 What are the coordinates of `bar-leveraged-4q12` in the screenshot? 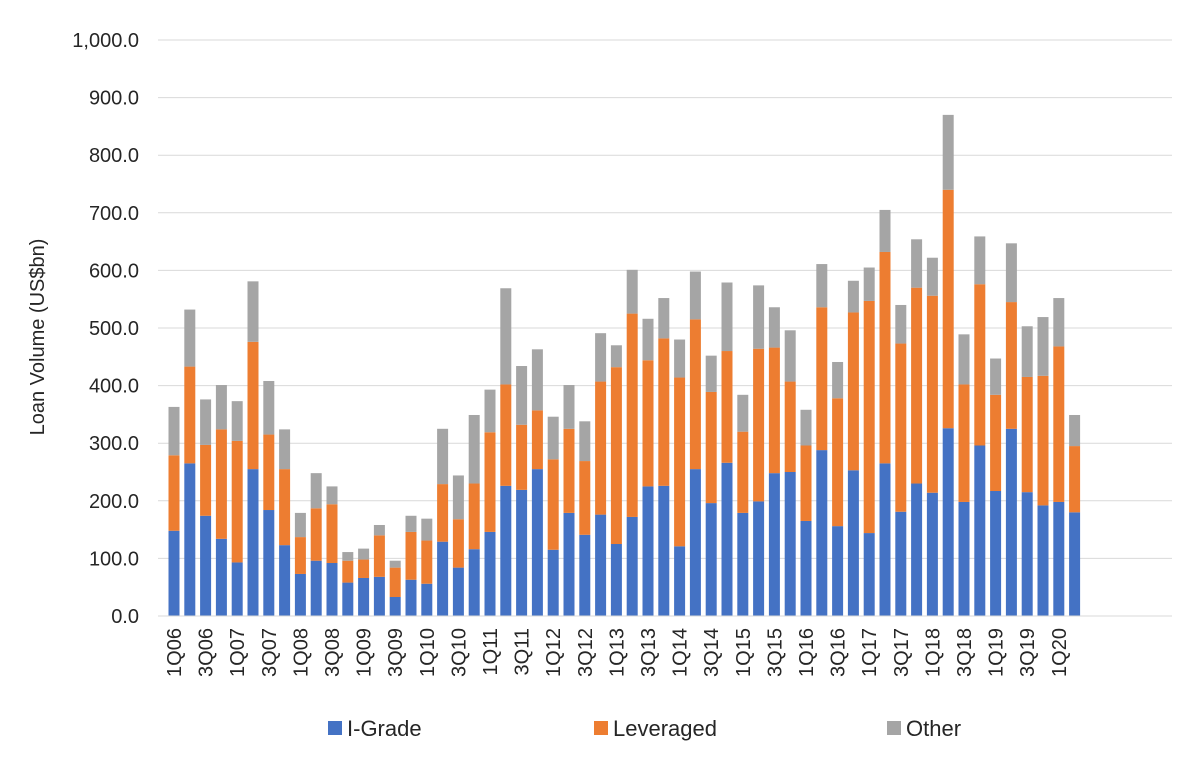 It's located at (601, 448).